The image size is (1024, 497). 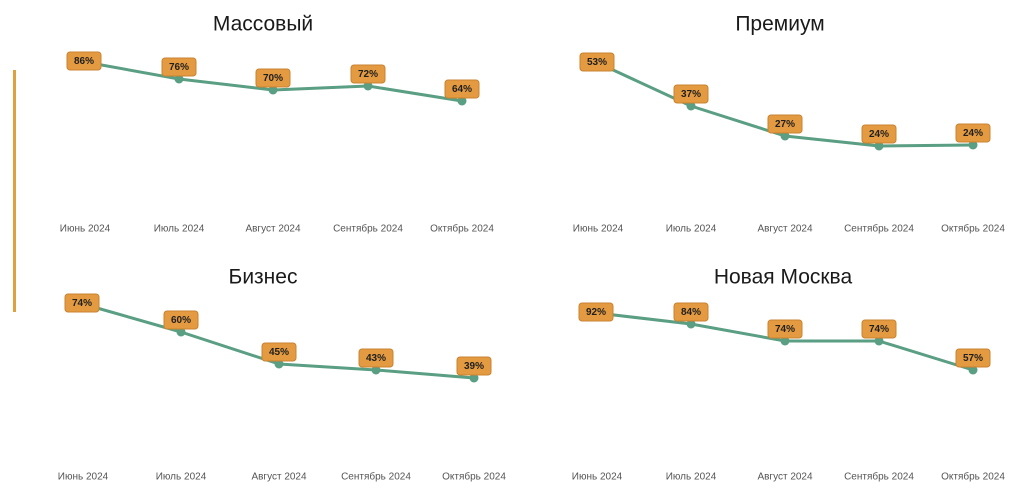 I want to click on data-label: 37%, so click(x=691, y=94).